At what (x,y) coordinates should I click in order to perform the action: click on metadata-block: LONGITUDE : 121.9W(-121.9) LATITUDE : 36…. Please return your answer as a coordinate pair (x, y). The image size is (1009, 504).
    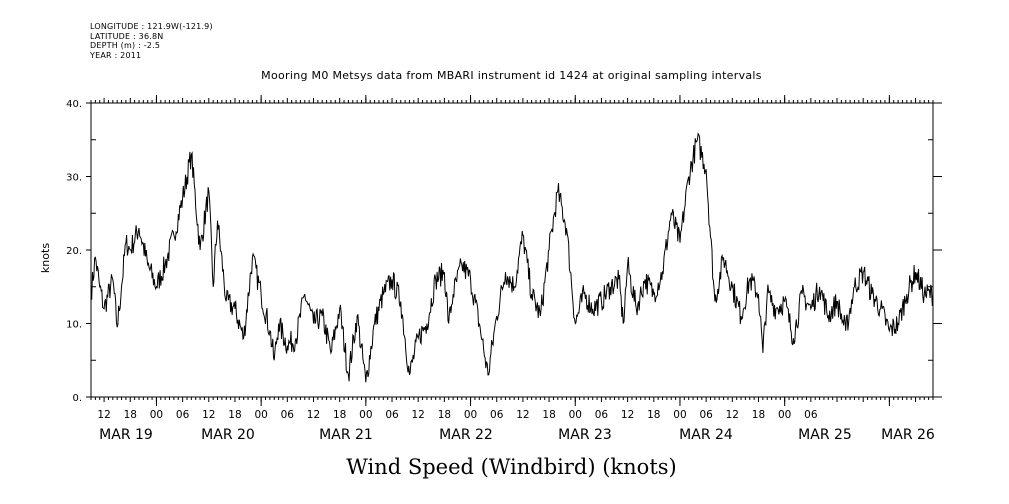
    Looking at the image, I should click on (151, 41).